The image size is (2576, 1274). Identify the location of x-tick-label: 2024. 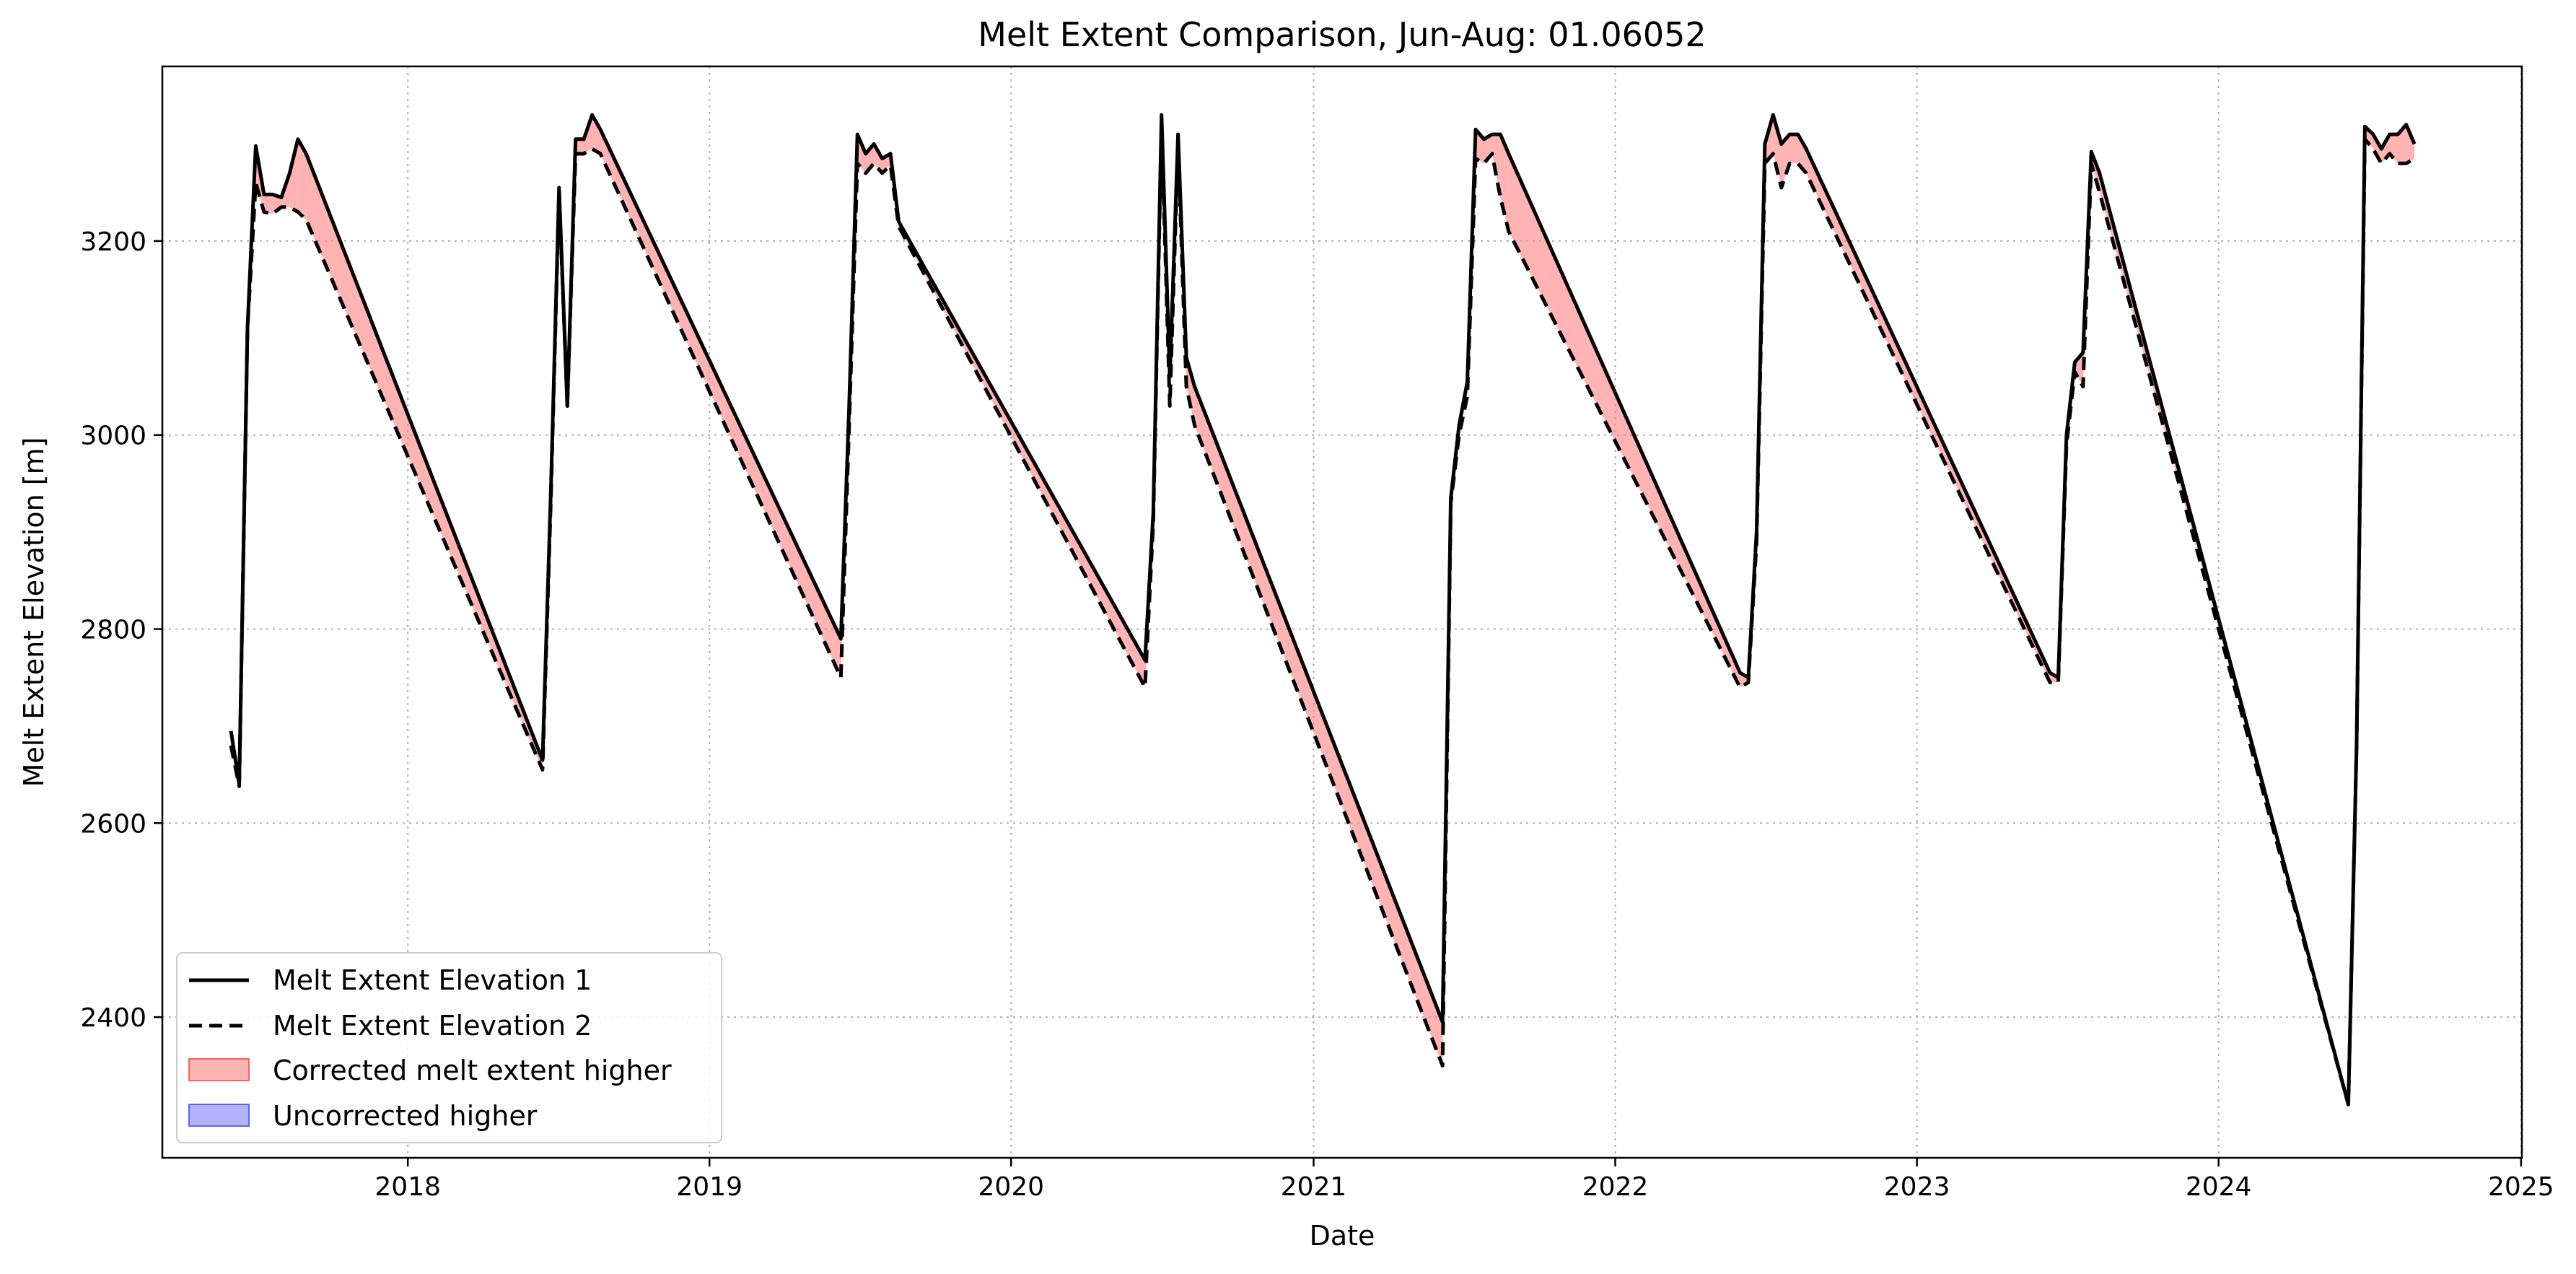
(2219, 1187).